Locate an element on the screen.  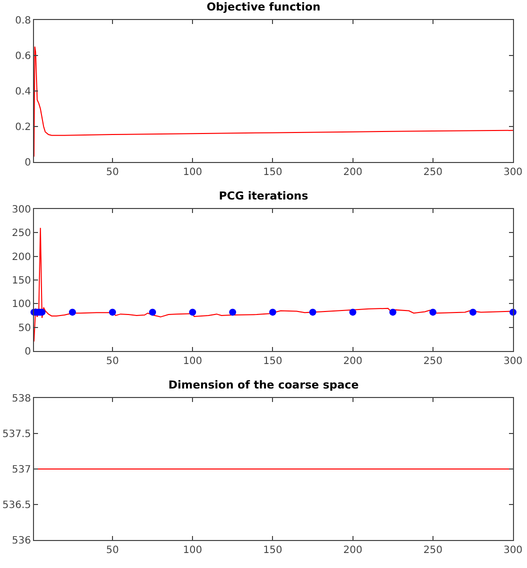
y-tick-label: 536.5 is located at coordinates (16, 505).